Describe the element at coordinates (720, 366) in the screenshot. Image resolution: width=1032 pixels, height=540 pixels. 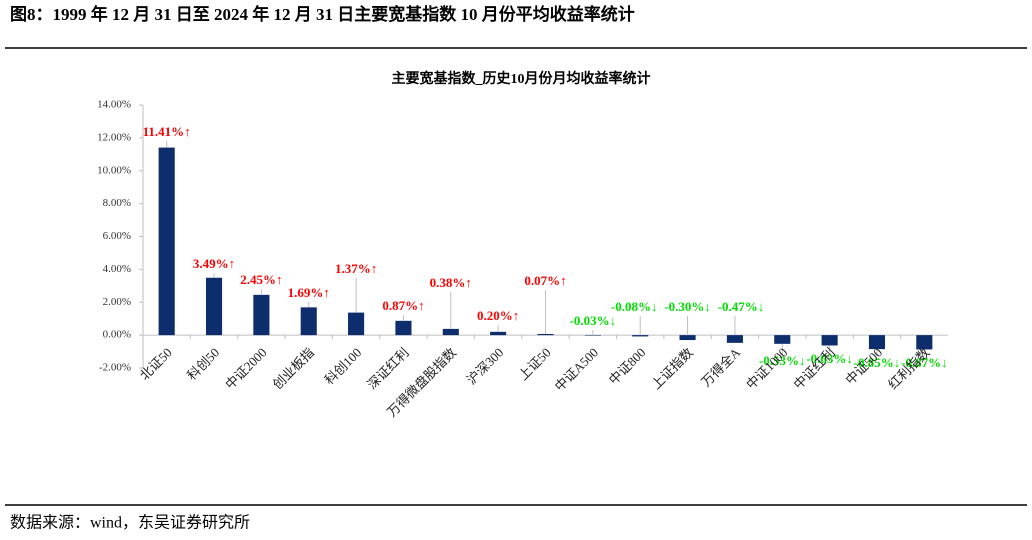
I see `x-tick-label: 万得全A` at that location.